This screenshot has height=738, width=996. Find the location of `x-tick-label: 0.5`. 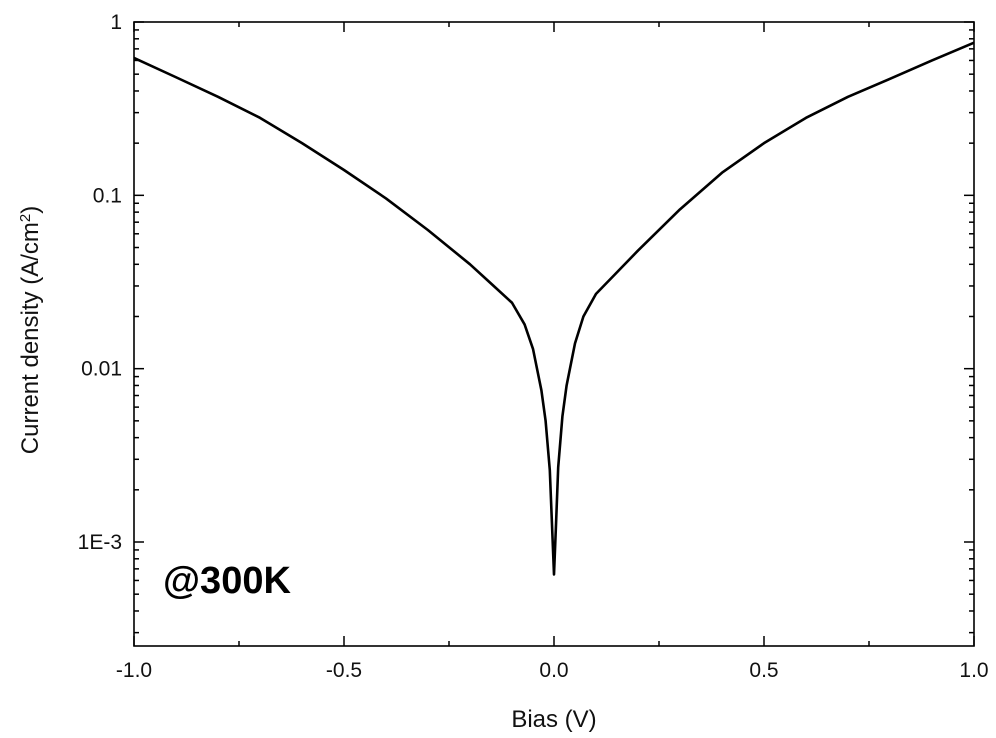

x-tick-label: 0.5 is located at coordinates (763, 670).